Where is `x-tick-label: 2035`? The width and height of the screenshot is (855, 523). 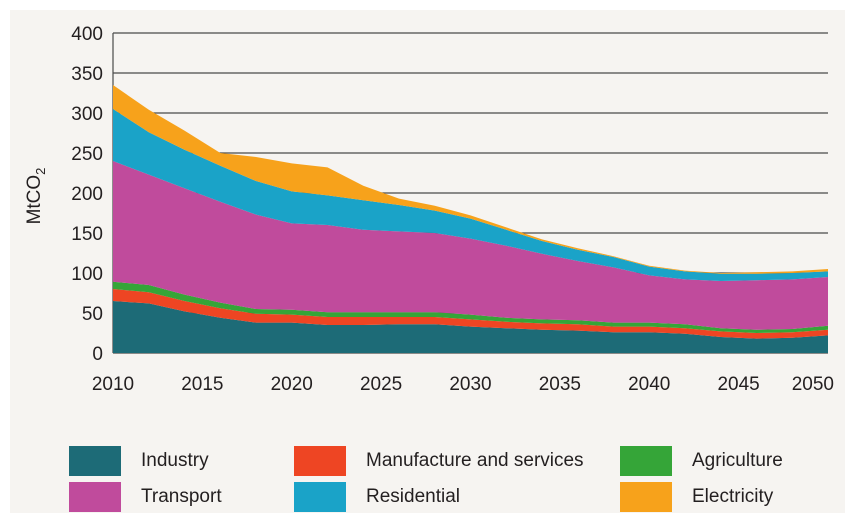
x-tick-label: 2035 is located at coordinates (560, 384).